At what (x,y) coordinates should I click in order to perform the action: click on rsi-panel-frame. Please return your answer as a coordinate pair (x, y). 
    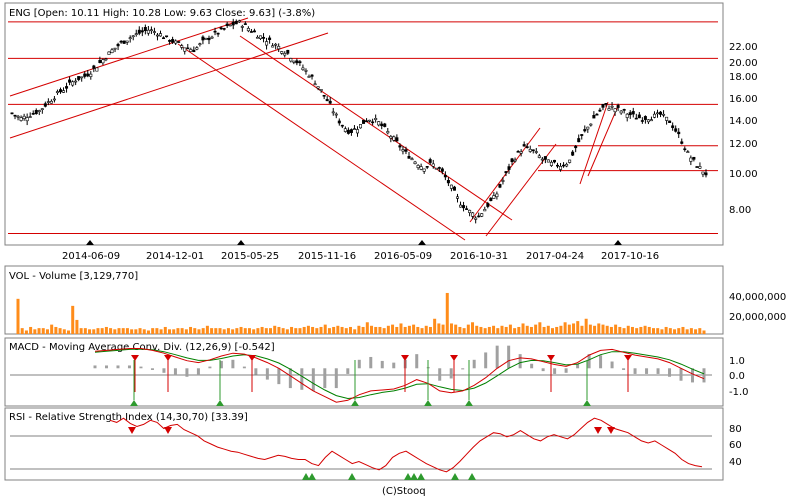
    Looking at the image, I should click on (364, 444).